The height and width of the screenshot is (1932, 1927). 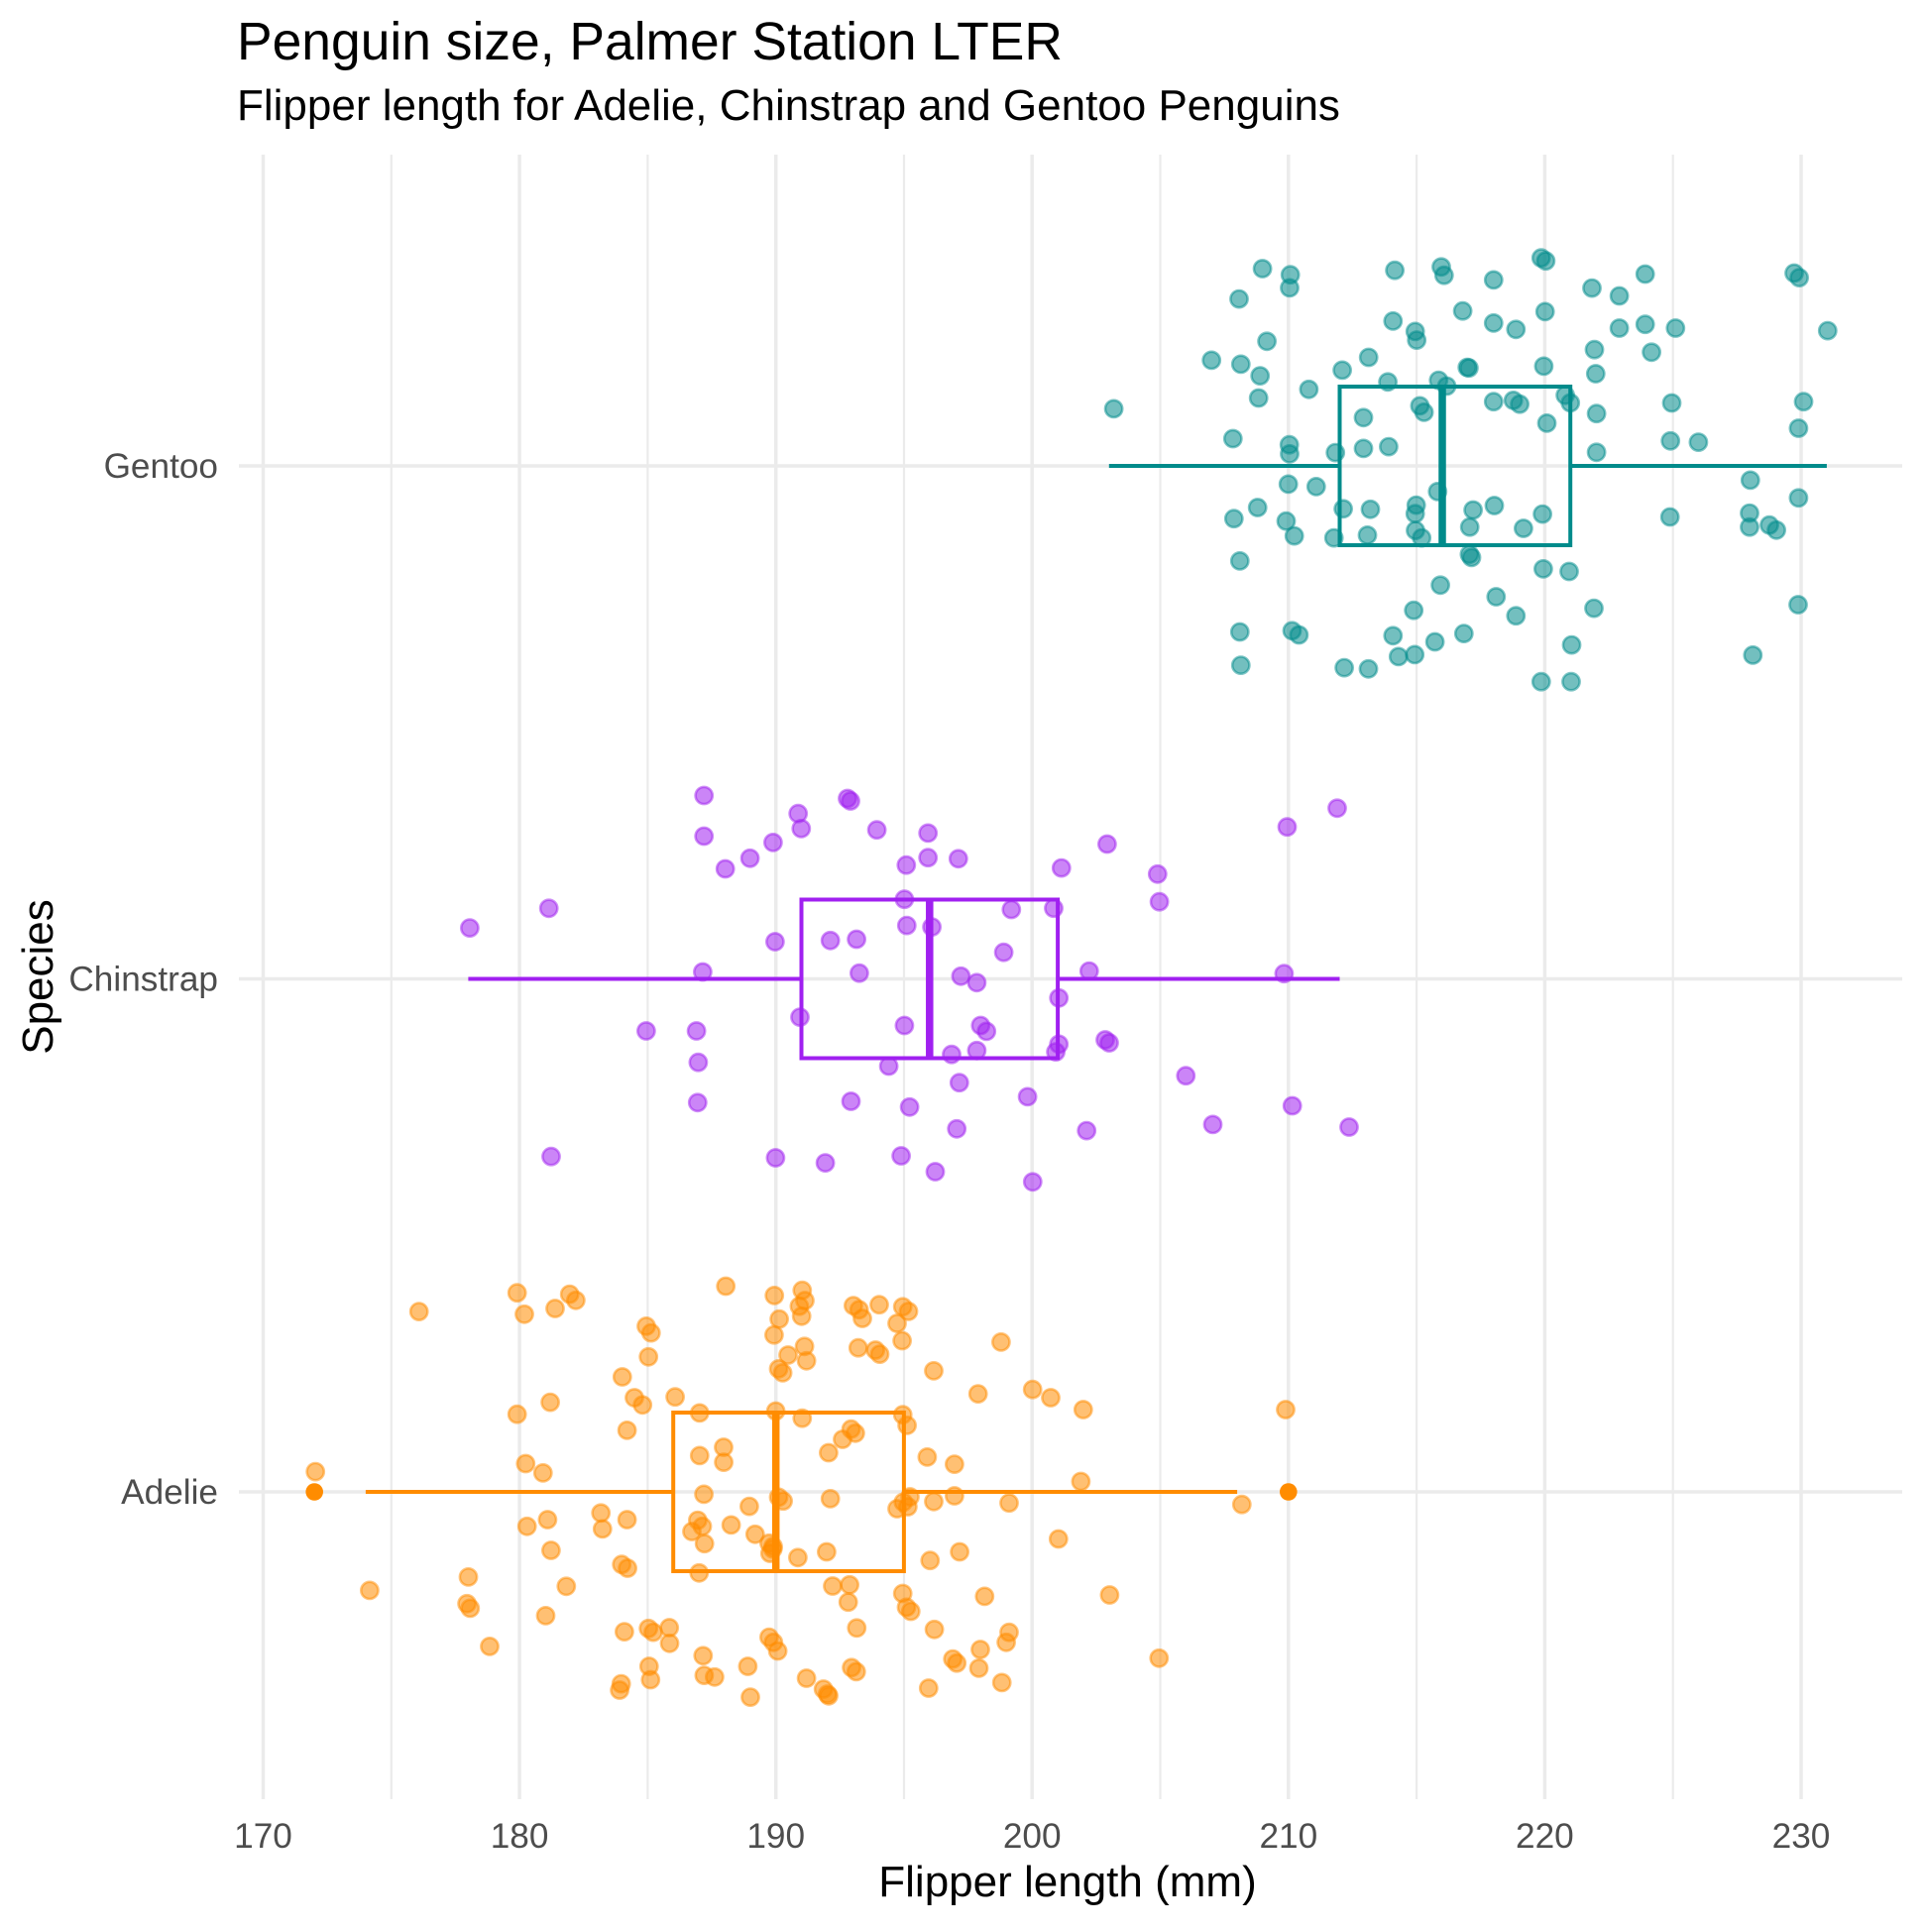 I want to click on svg-text: 190, so click(x=775, y=1836).